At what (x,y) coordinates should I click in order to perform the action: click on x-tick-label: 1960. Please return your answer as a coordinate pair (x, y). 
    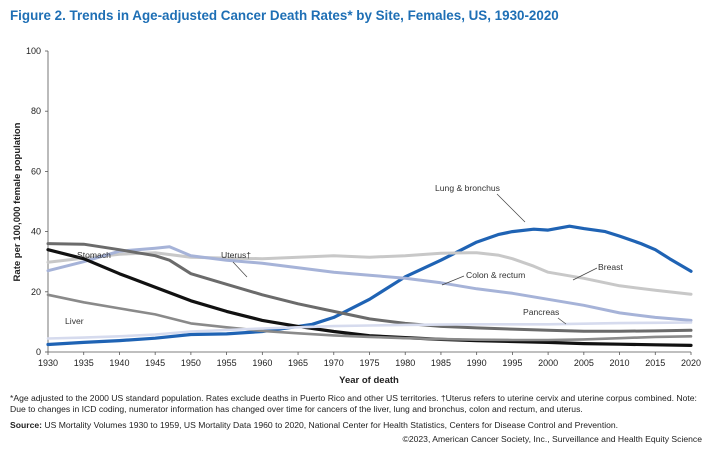
    Looking at the image, I should click on (262, 363).